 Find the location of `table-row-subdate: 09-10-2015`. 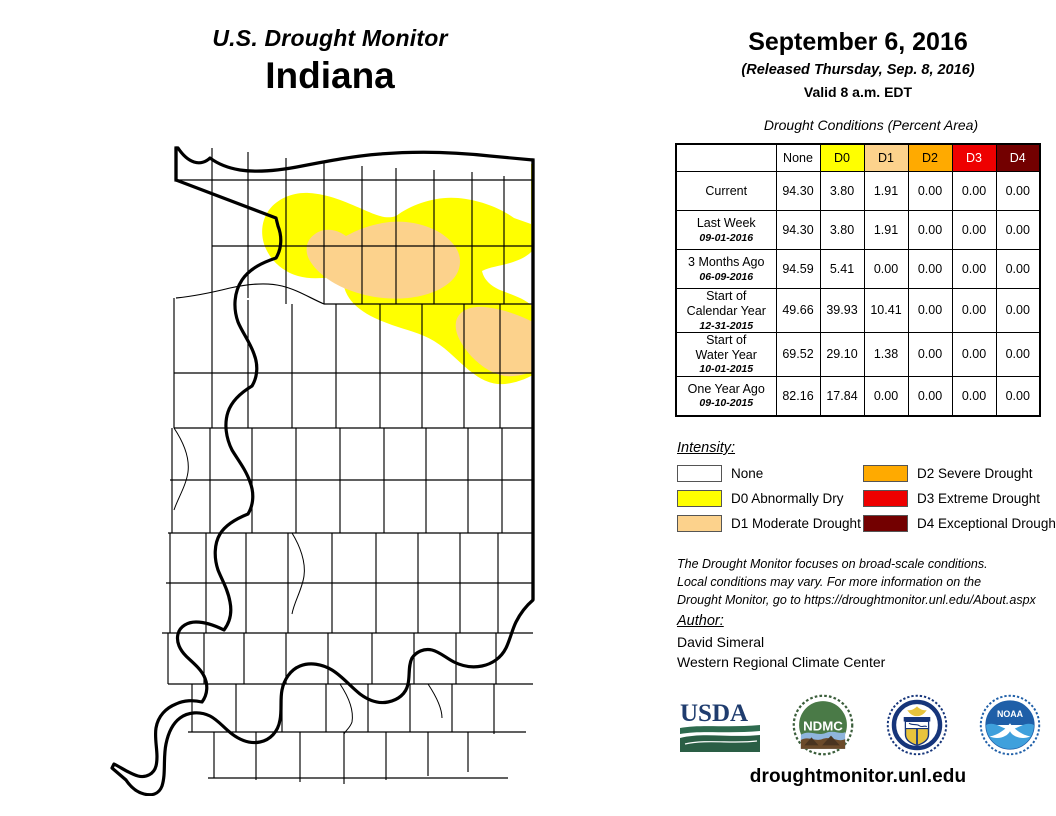

table-row-subdate: 09-10-2015 is located at coordinates (726, 403).